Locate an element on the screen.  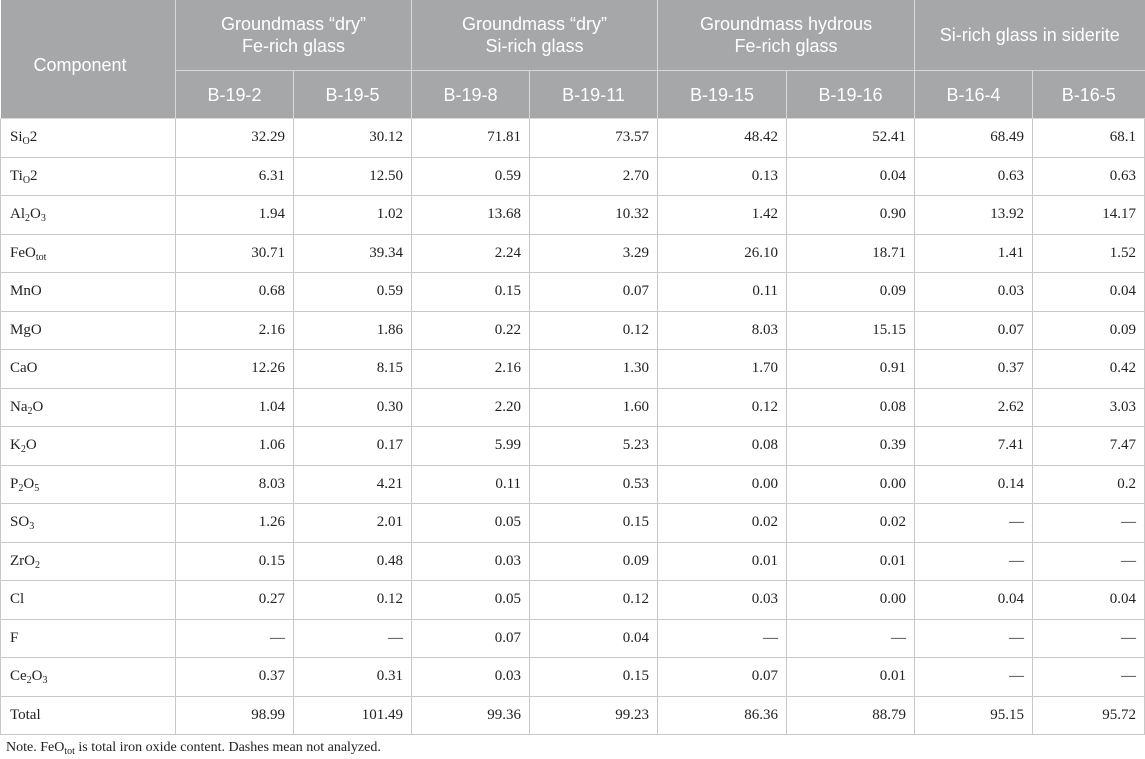
formula-text: MgO is located at coordinates (26, 329).